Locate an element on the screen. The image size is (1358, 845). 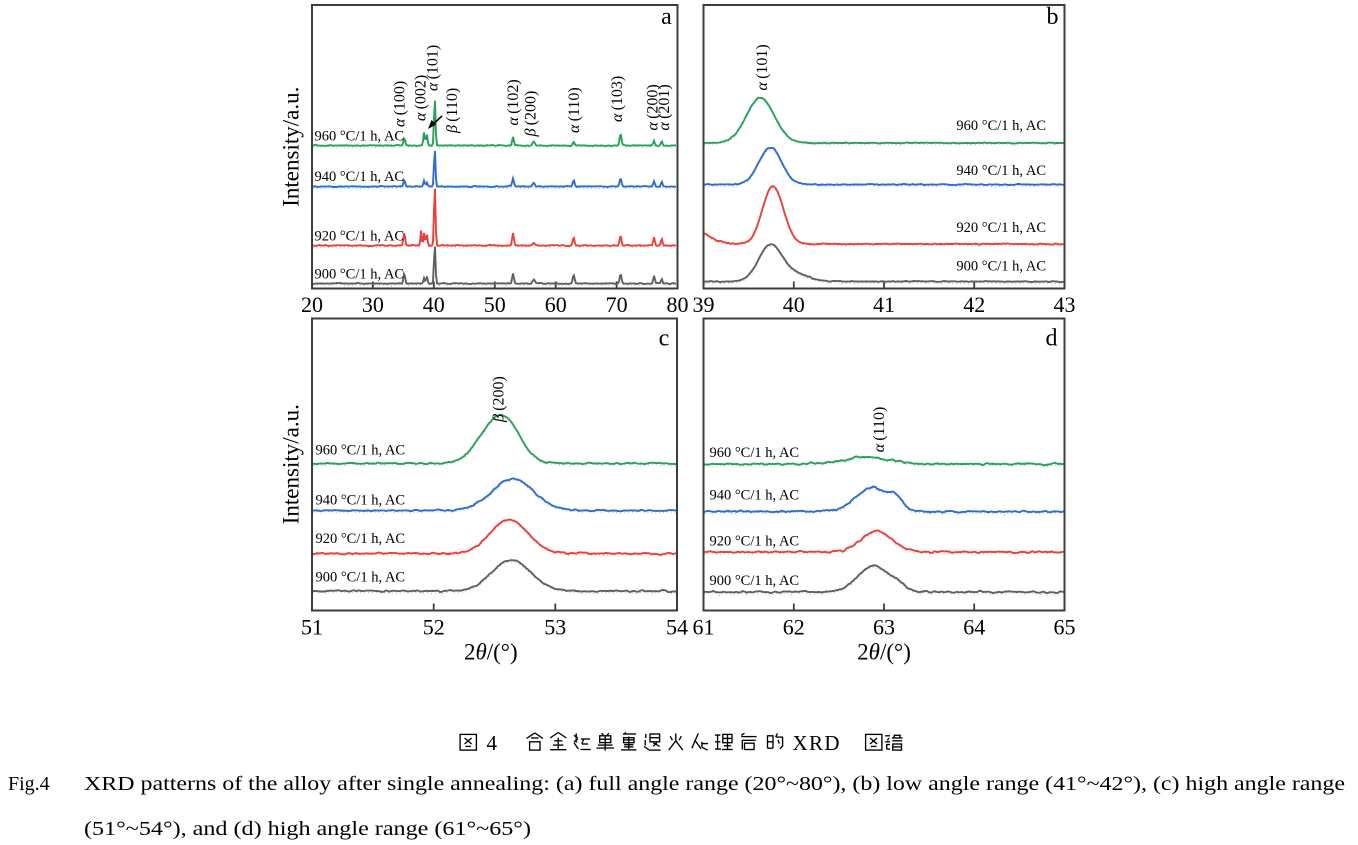
svg-text: β (110) is located at coordinates (452, 111).